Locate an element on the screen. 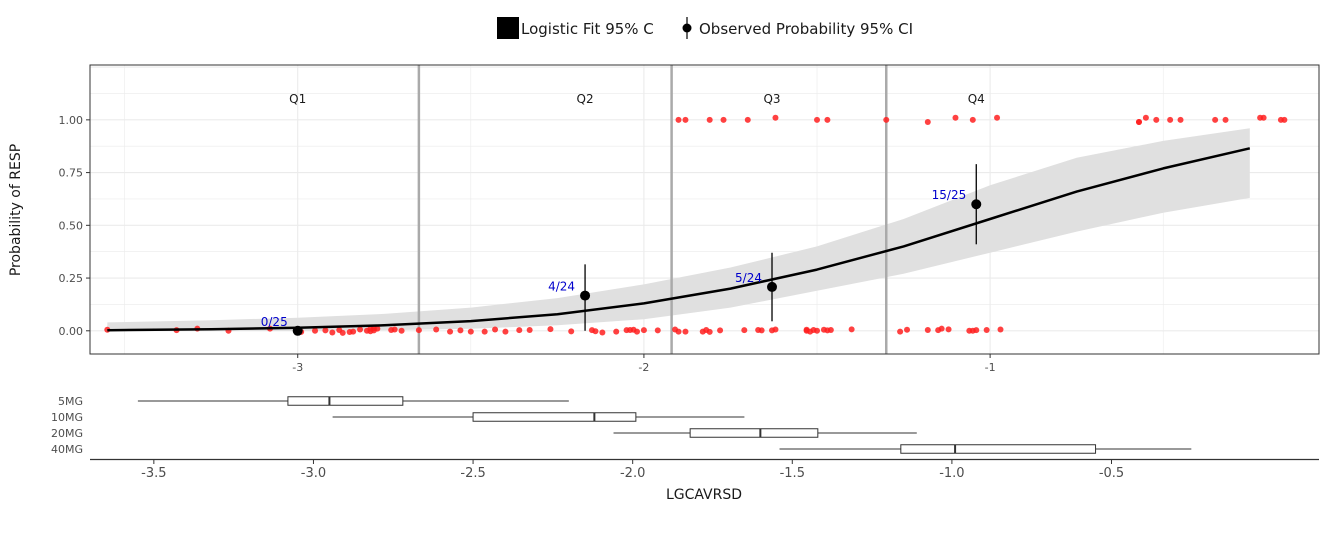  bottom-x-tick-label: -2.5 is located at coordinates (472, 473).